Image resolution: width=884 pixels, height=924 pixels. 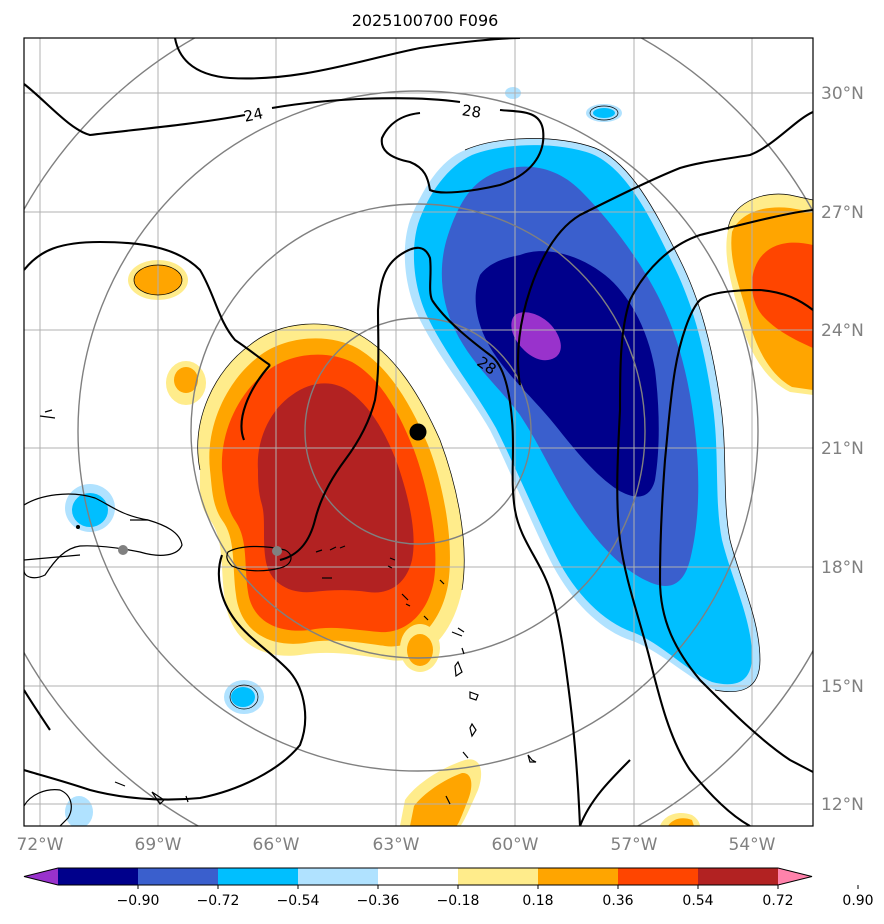 I want to click on colorbar-tick-label: −0.72, so click(x=218, y=901).